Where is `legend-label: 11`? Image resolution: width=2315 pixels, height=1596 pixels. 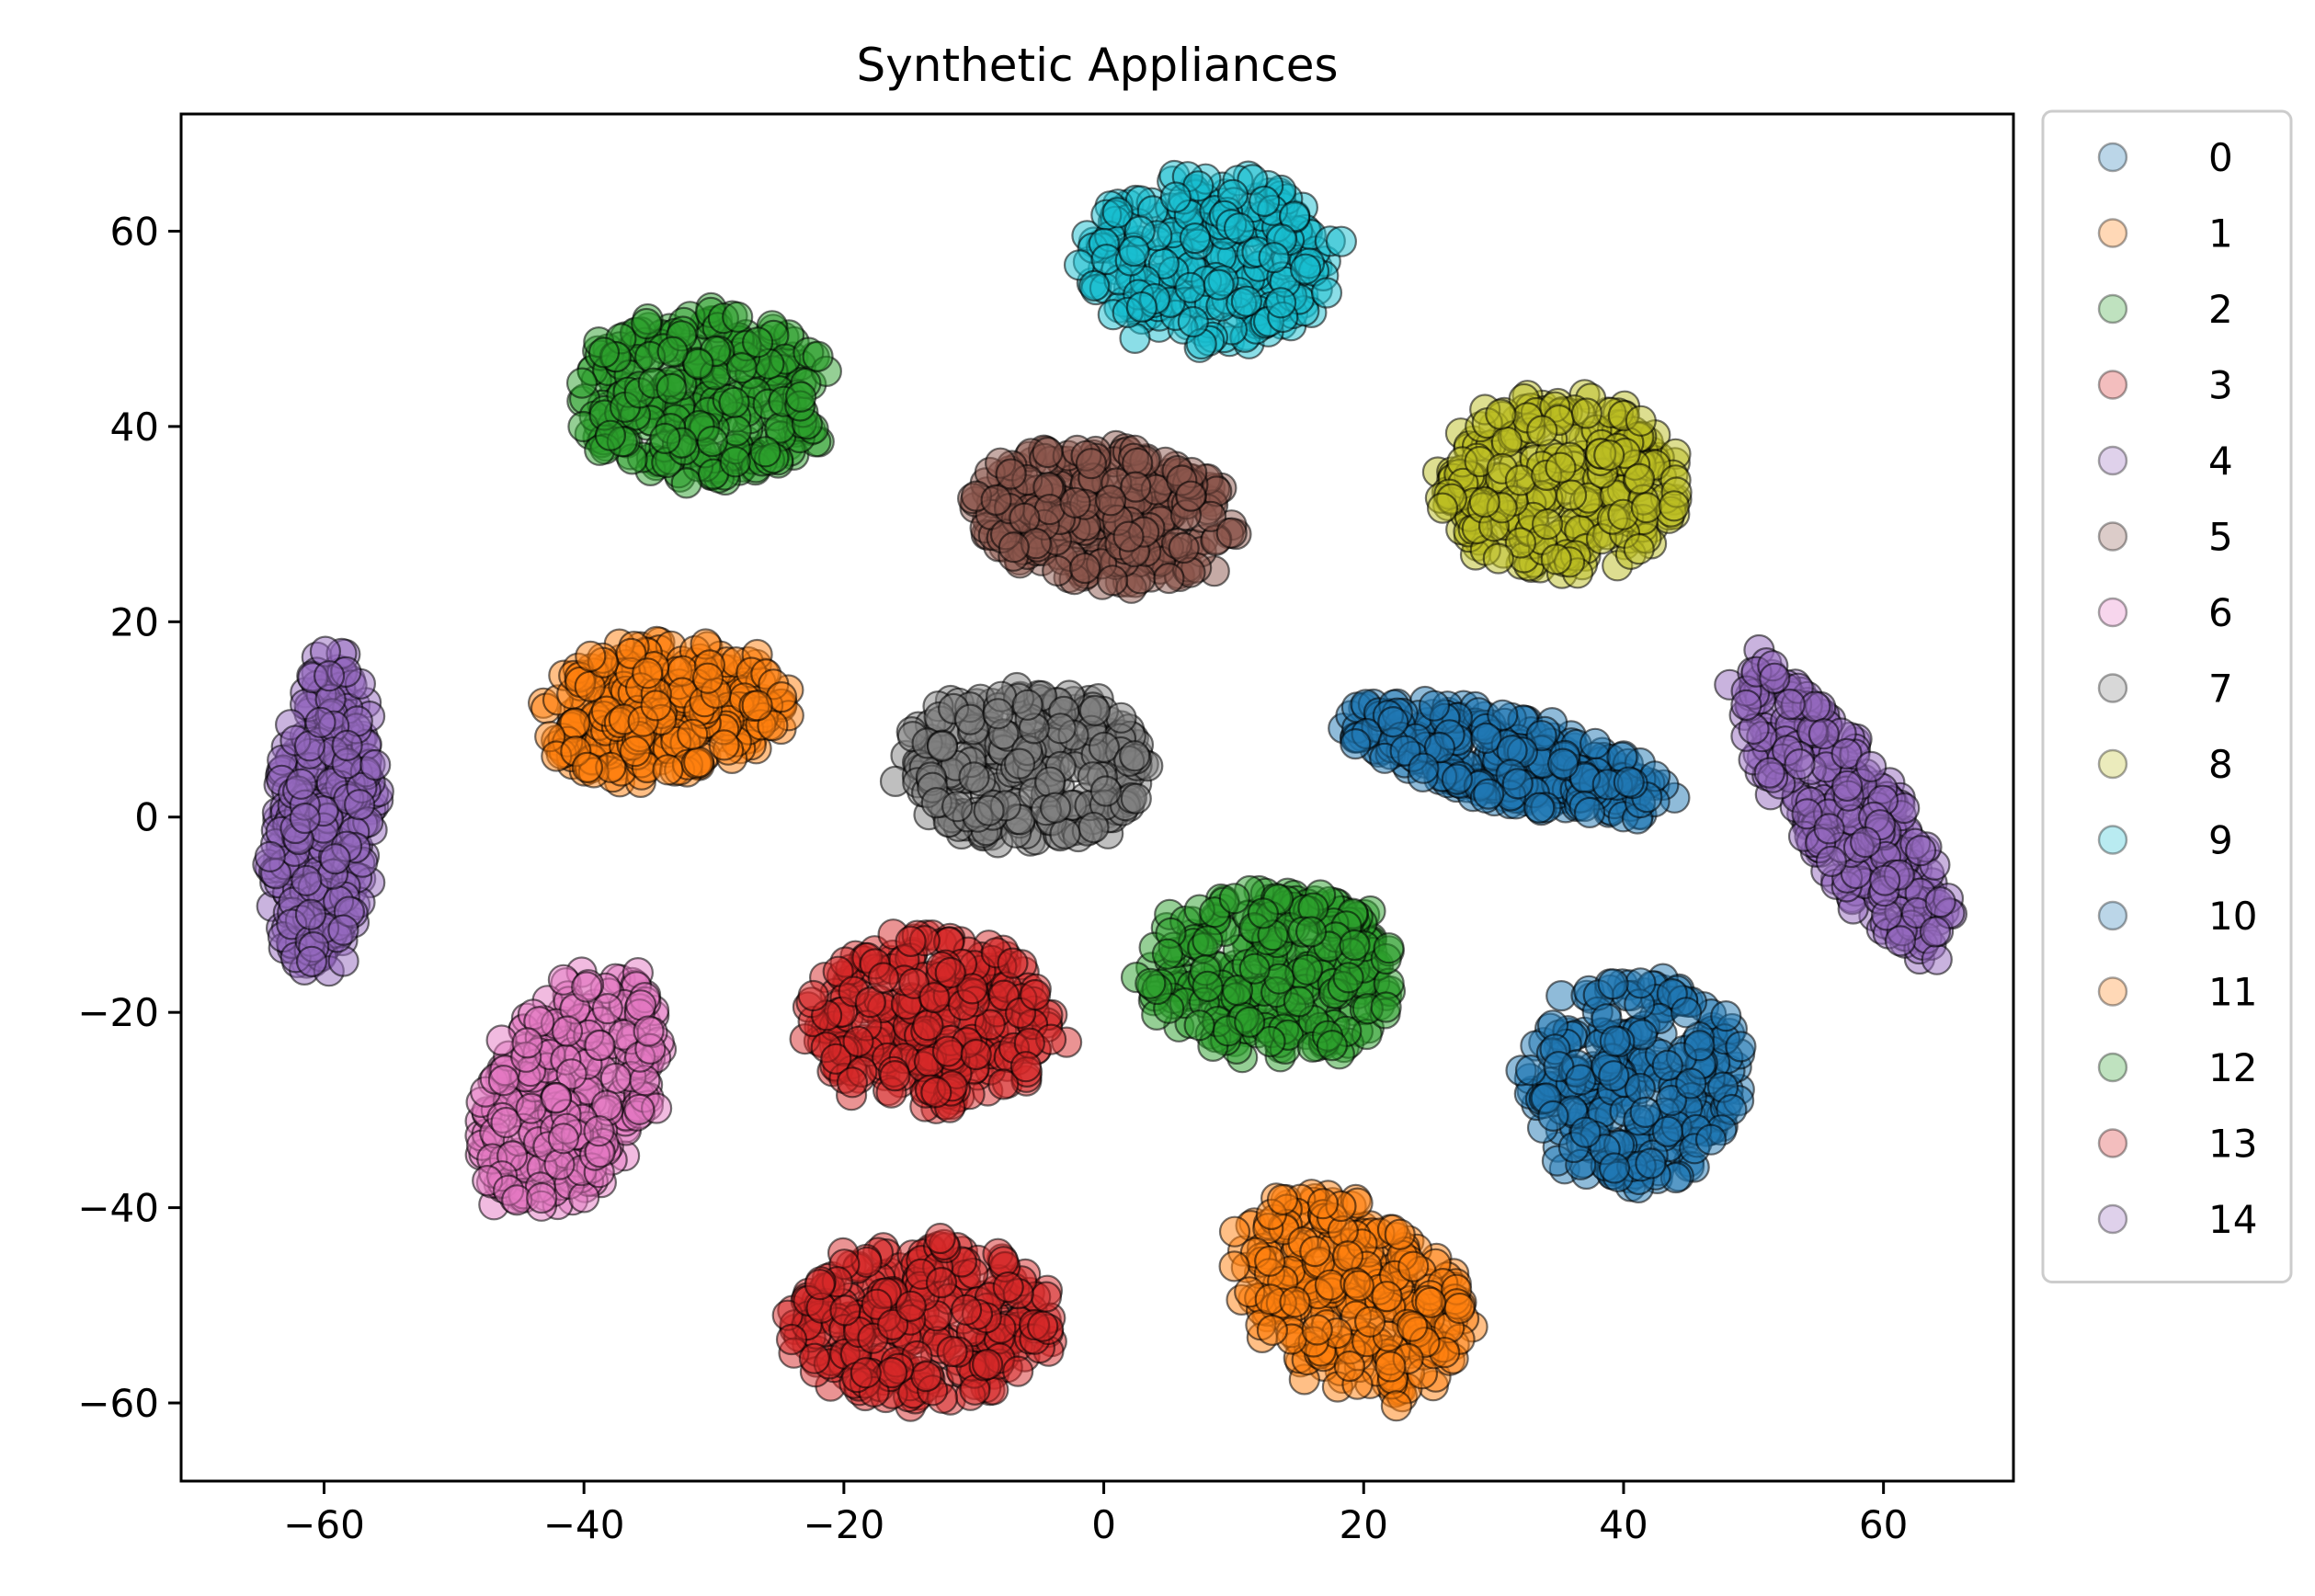
legend-label: 11 is located at coordinates (2232, 992).